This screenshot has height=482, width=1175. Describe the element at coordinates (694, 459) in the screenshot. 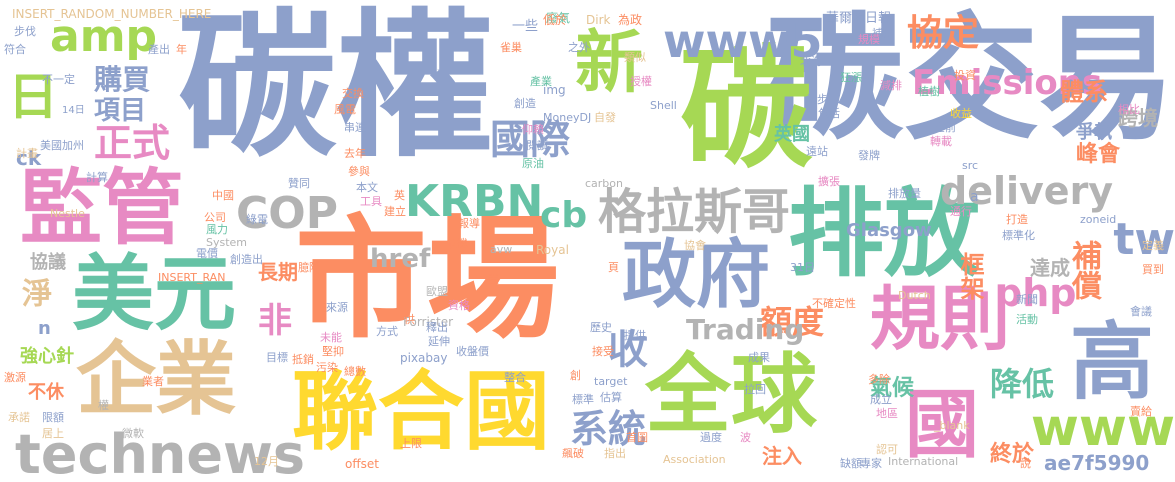

I see `word-cloud-word: Association` at that location.